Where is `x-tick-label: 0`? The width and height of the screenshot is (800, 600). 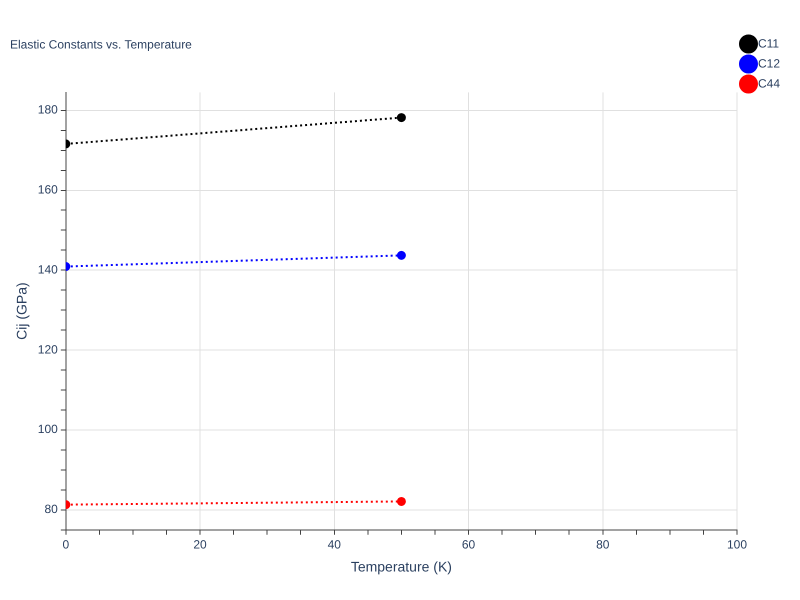
x-tick-label: 0 is located at coordinates (66, 544).